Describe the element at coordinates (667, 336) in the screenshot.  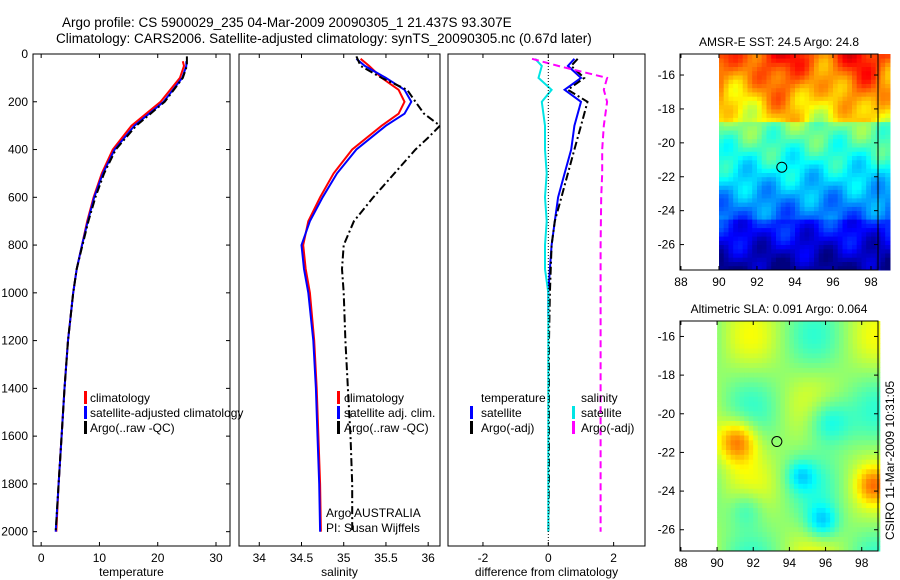
I see `y-tick-label: -16` at that location.